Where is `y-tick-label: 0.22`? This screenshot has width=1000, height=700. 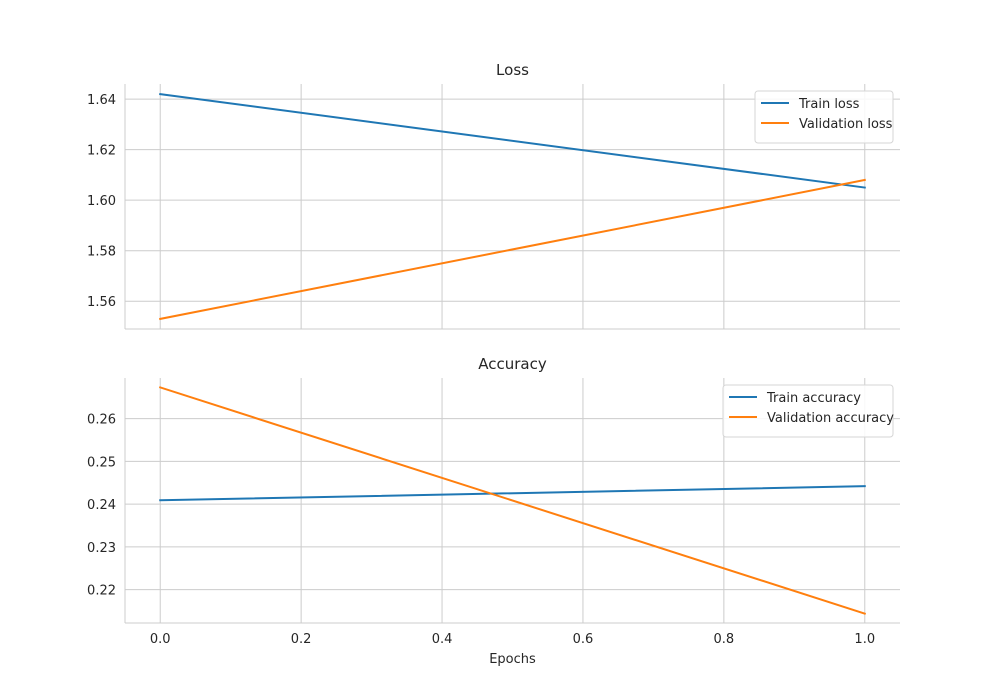 y-tick-label: 0.22 is located at coordinates (101, 591).